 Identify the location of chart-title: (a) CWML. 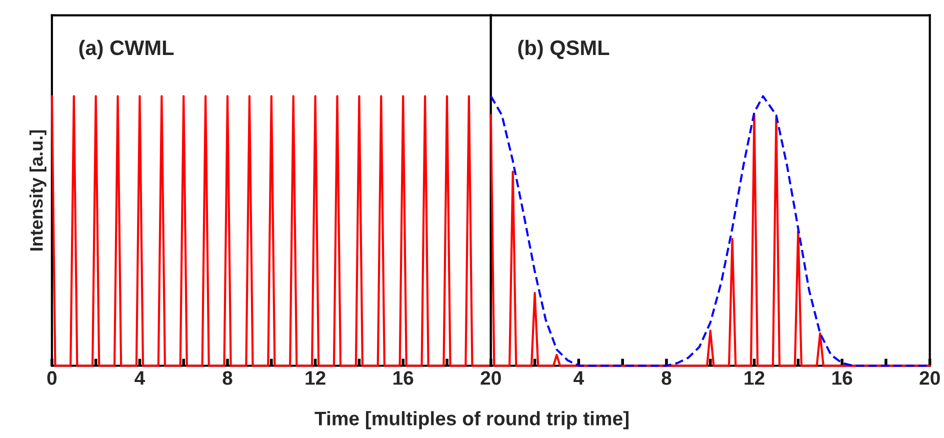
(126, 50).